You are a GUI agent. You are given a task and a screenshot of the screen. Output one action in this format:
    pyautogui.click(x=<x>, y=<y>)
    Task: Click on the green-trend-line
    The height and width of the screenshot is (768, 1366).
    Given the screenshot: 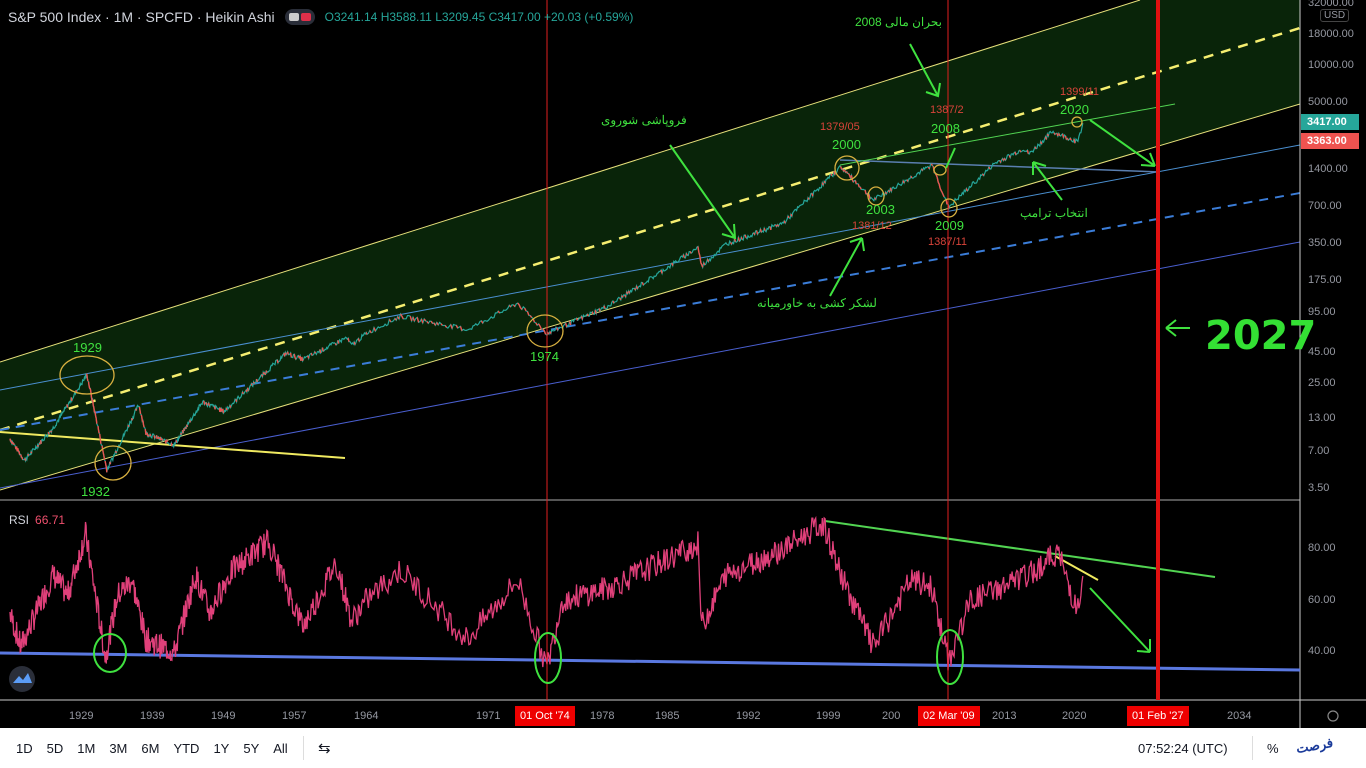 What is the action you would take?
    pyautogui.click(x=1007, y=134)
    